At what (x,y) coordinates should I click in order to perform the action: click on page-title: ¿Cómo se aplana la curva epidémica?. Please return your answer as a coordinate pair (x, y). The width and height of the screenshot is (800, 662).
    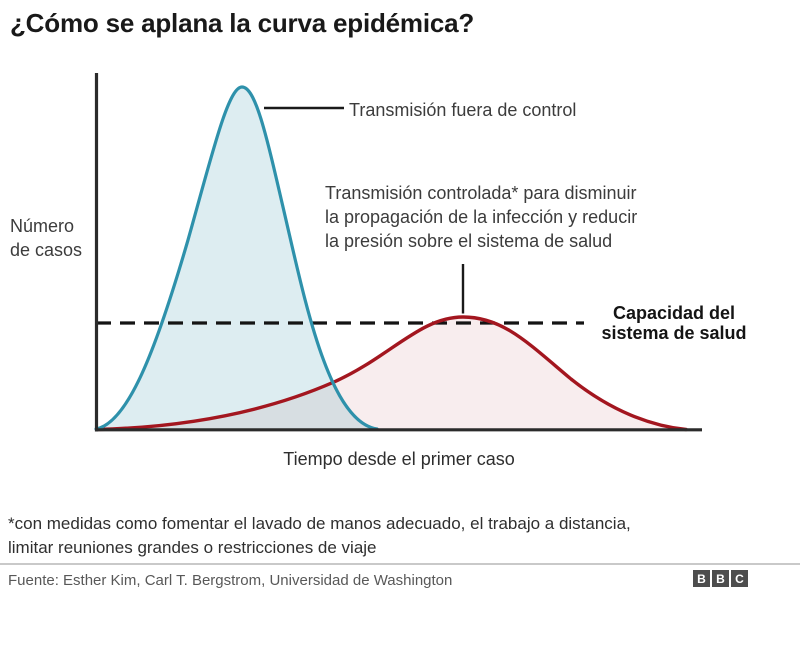
    Looking at the image, I should click on (242, 23).